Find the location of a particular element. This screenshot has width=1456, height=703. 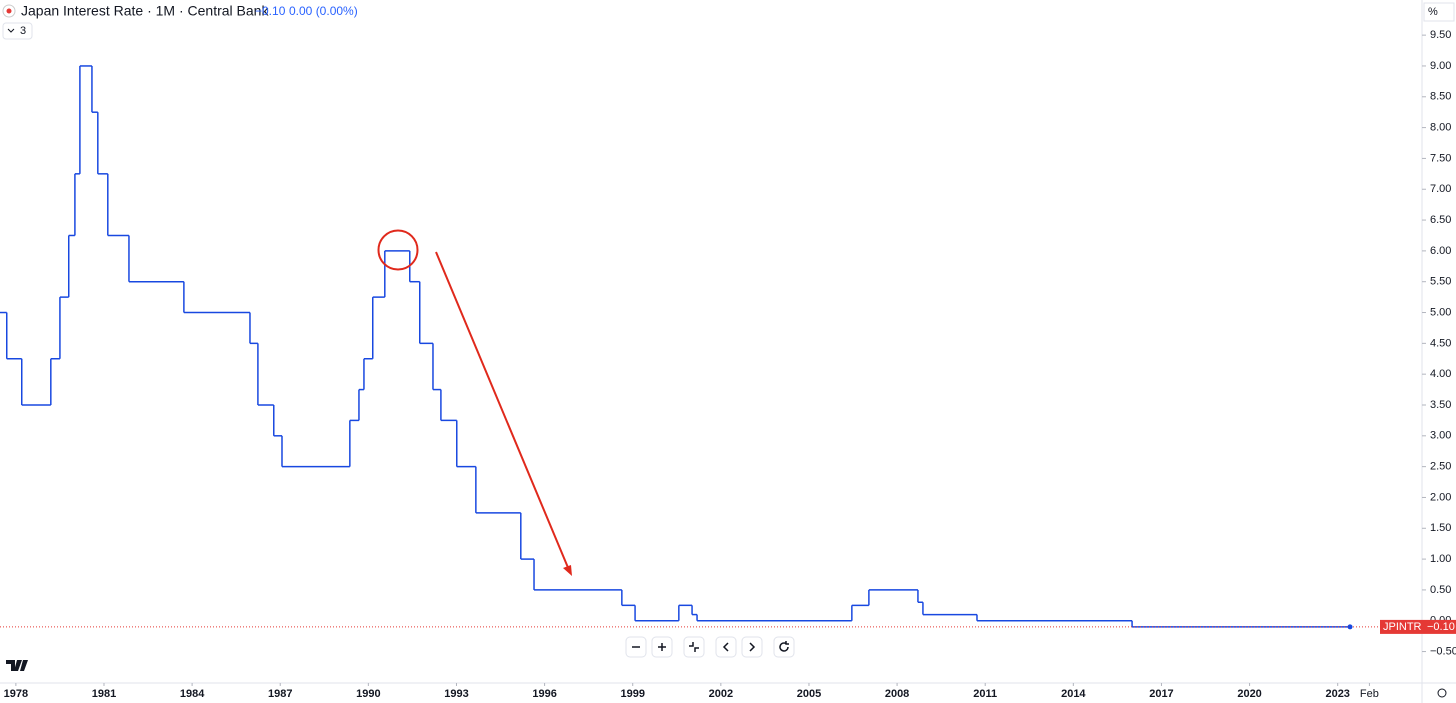

y-tick-label: 1.50 is located at coordinates (1440, 528).